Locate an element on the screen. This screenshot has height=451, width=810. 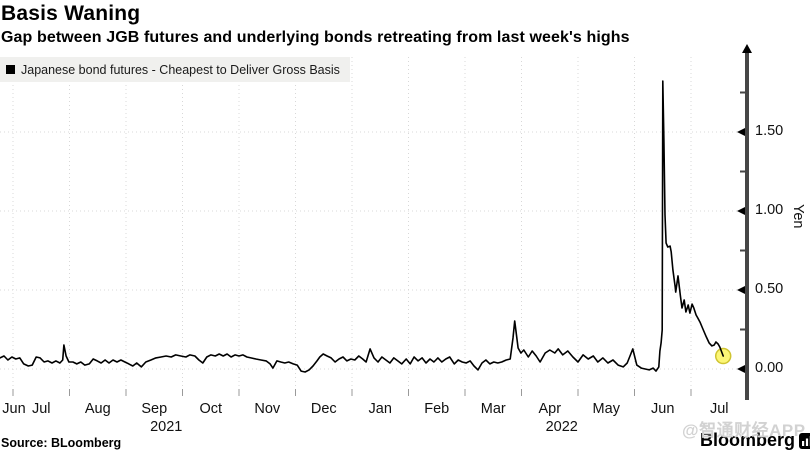
x-tick-label-month: May is located at coordinates (606, 409).